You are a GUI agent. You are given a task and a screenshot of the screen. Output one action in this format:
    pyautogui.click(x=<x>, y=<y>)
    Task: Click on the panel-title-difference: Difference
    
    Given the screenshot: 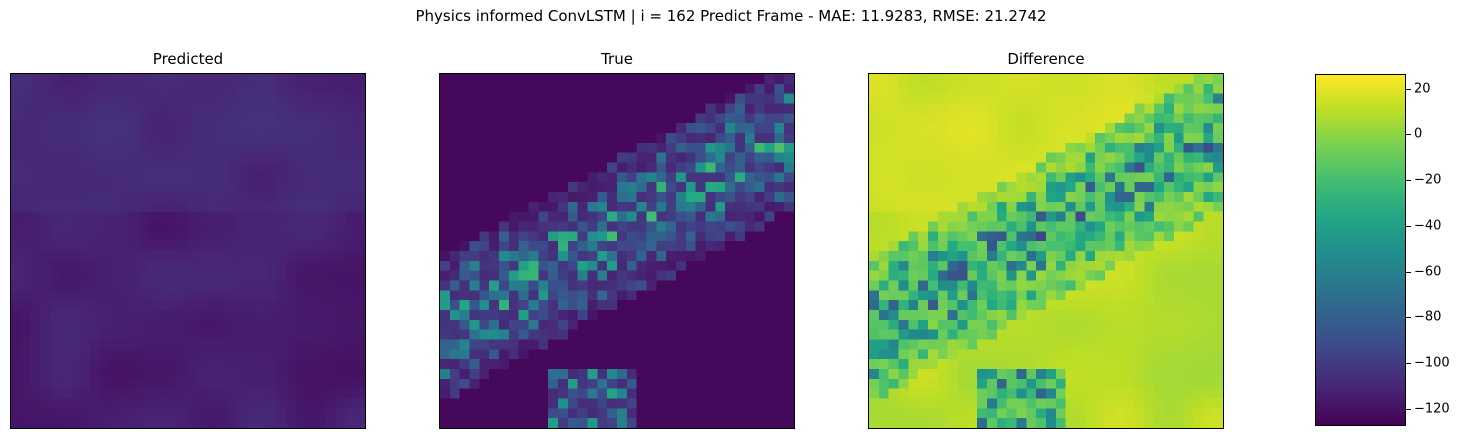 What is the action you would take?
    pyautogui.click(x=1046, y=59)
    